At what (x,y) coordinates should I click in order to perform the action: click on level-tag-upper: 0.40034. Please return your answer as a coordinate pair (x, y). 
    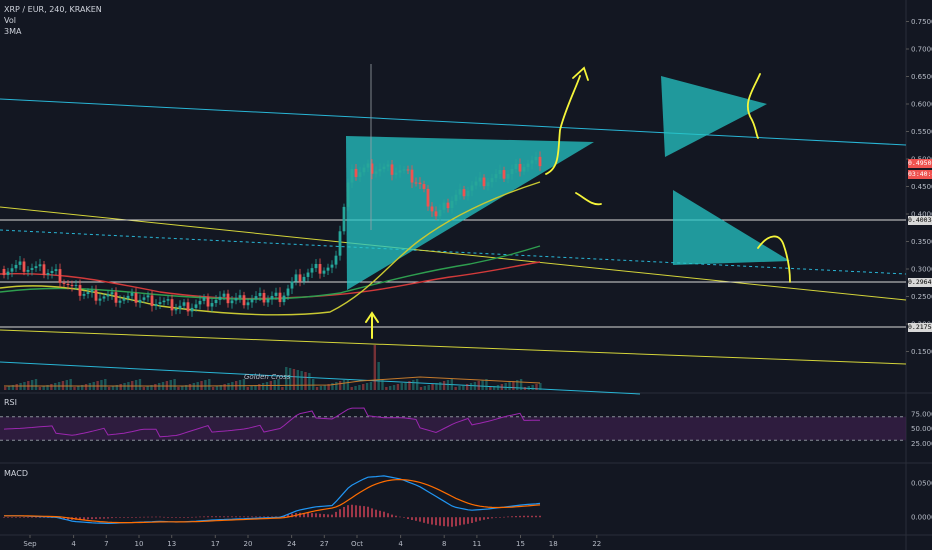
    Looking at the image, I should click on (920, 220).